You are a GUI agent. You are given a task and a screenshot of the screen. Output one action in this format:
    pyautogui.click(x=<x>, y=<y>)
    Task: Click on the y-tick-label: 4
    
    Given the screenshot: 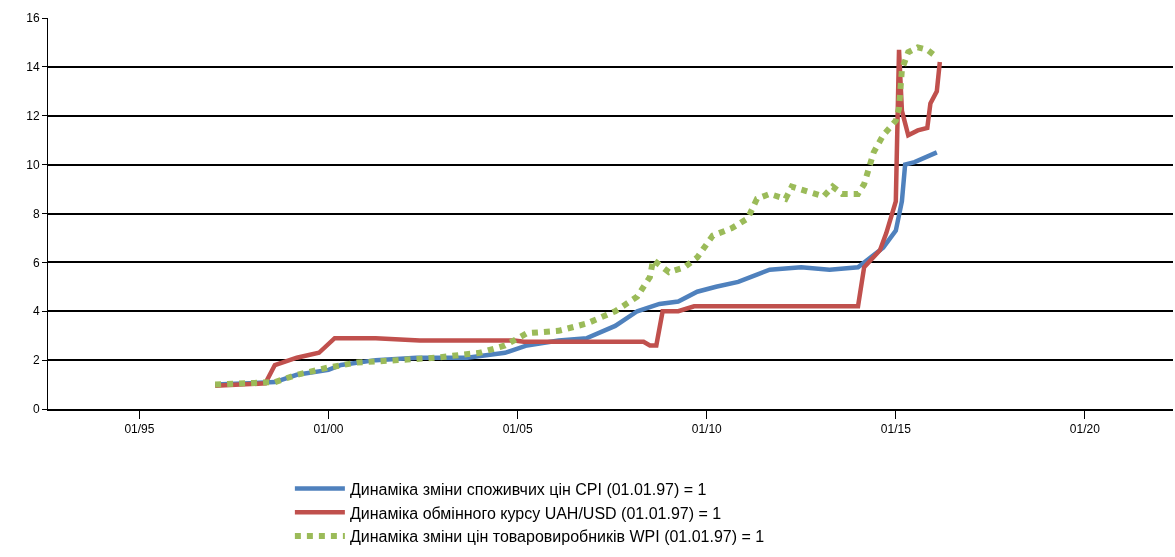 What is the action you would take?
    pyautogui.click(x=36, y=311)
    